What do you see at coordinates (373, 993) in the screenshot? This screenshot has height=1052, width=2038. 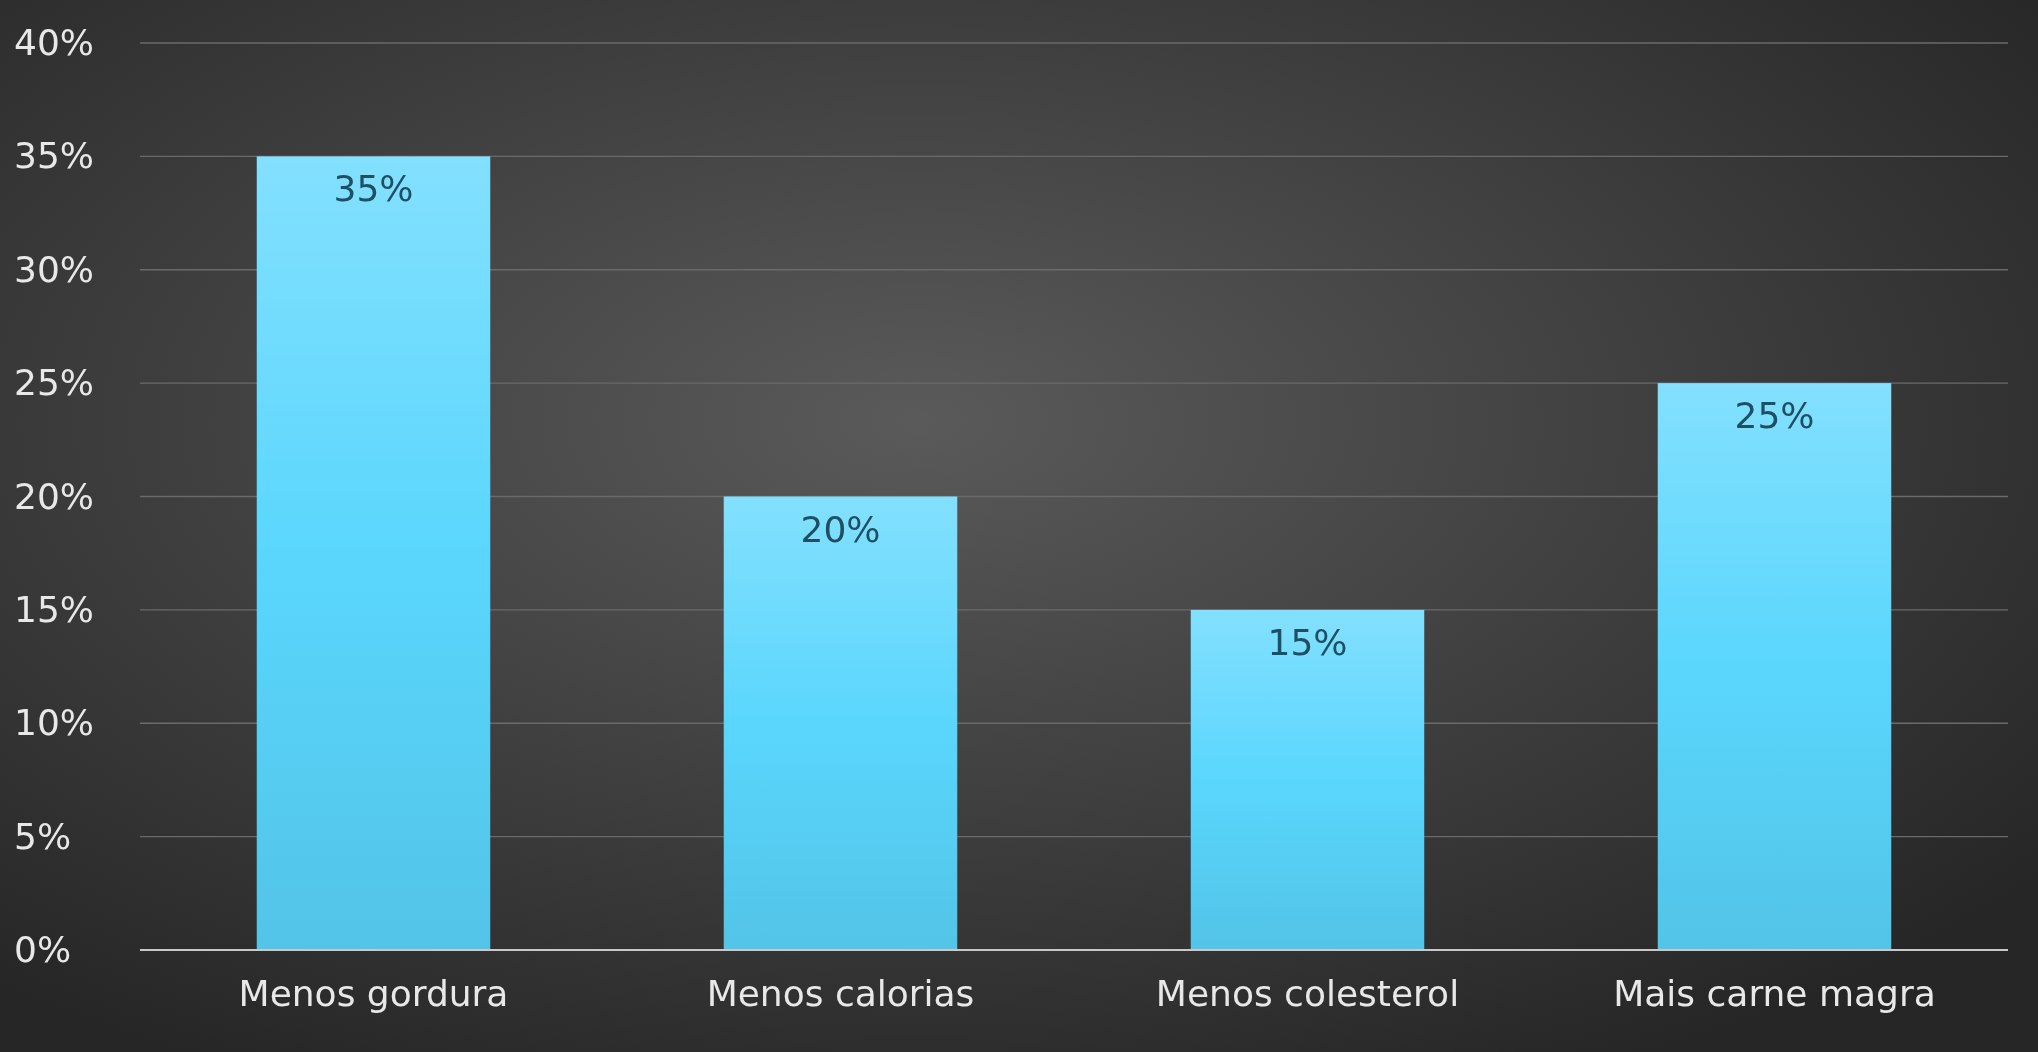 I see `x-tick-label: Menos gordura` at bounding box center [373, 993].